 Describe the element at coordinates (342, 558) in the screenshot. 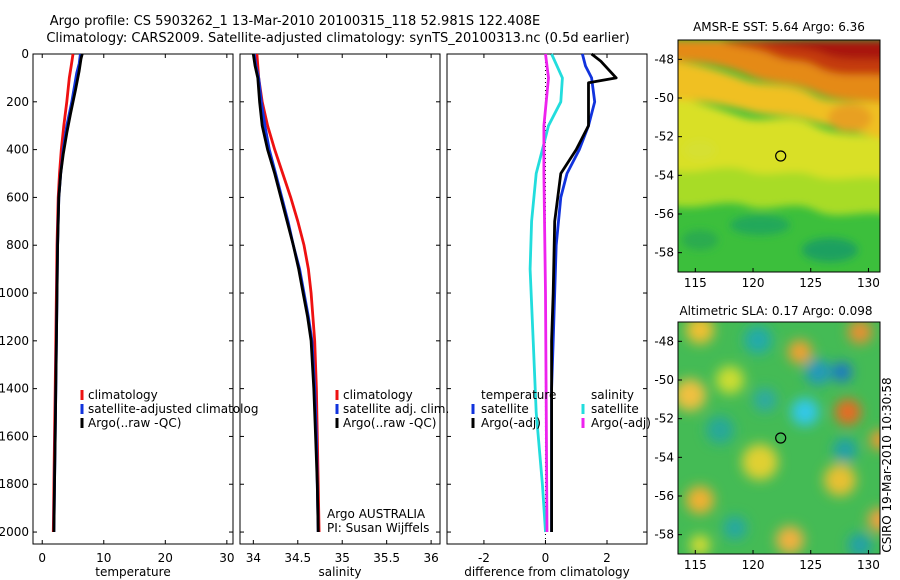

I see `x-tick-label: 35` at that location.